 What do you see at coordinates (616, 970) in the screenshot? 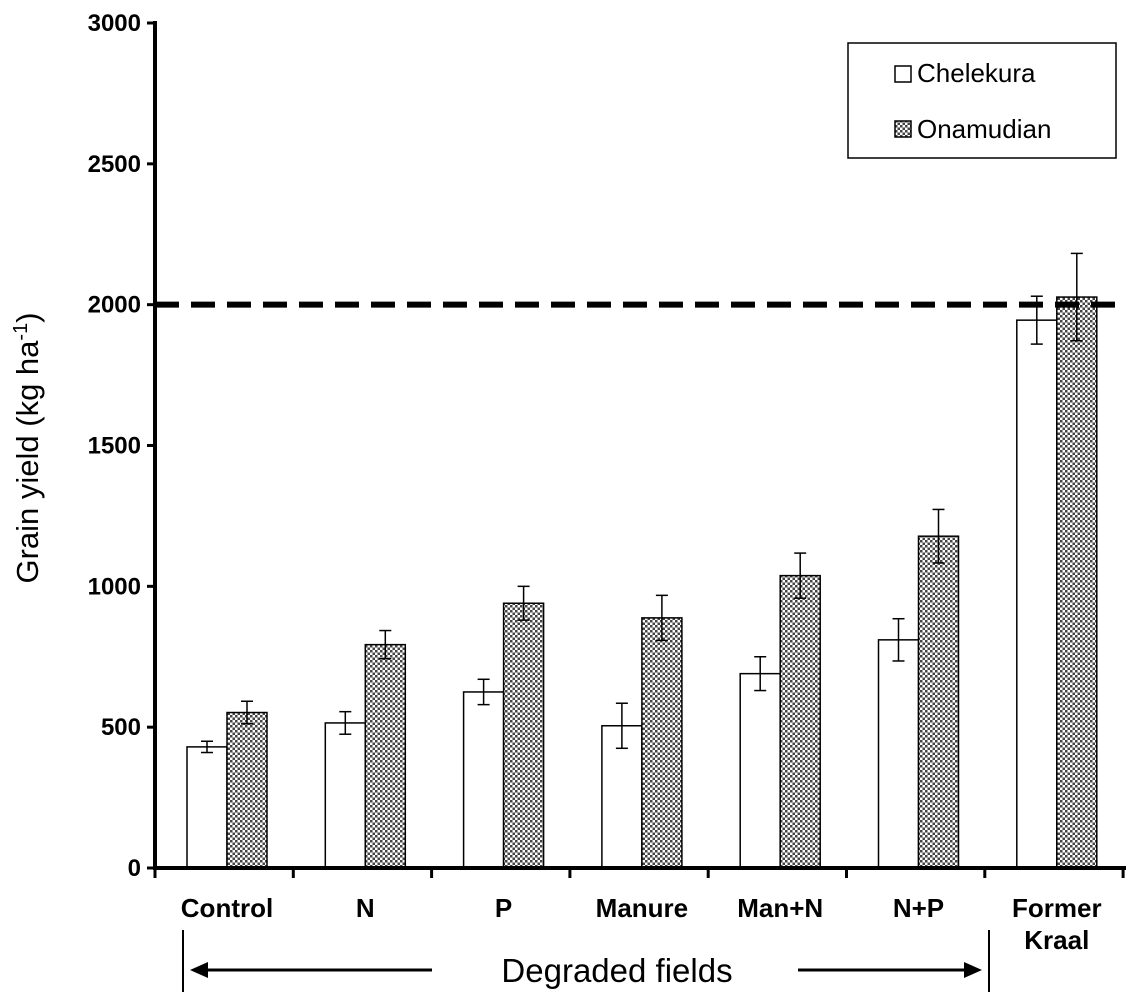
I see `degraded-fields-label: Degraded fields` at bounding box center [616, 970].